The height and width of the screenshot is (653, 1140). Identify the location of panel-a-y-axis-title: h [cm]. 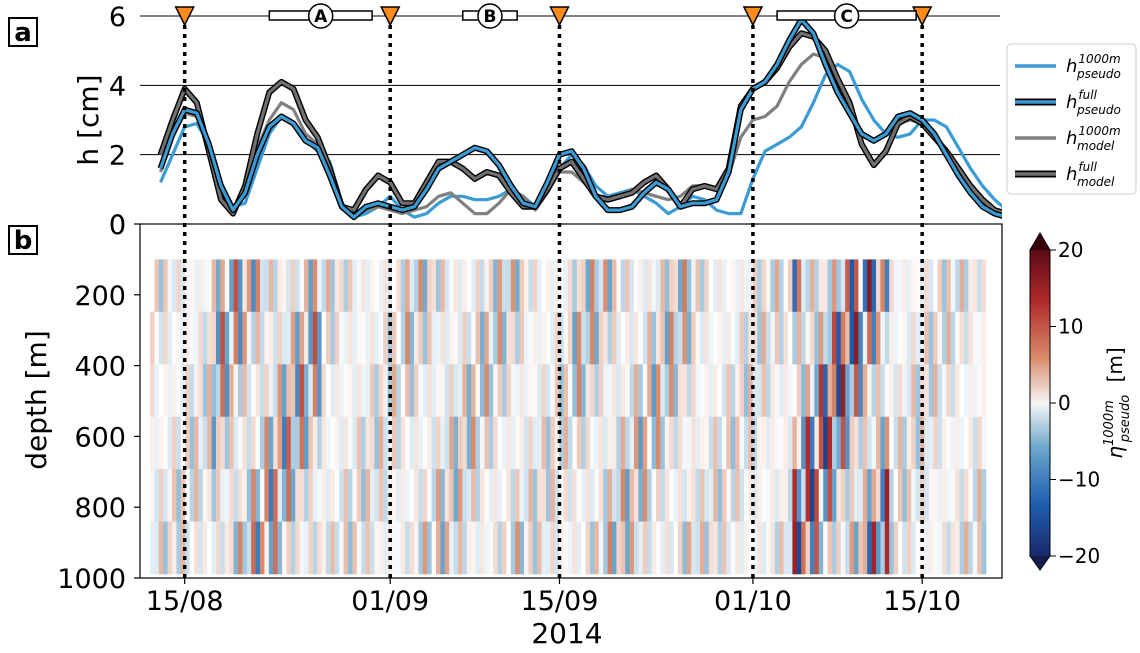
(88, 119).